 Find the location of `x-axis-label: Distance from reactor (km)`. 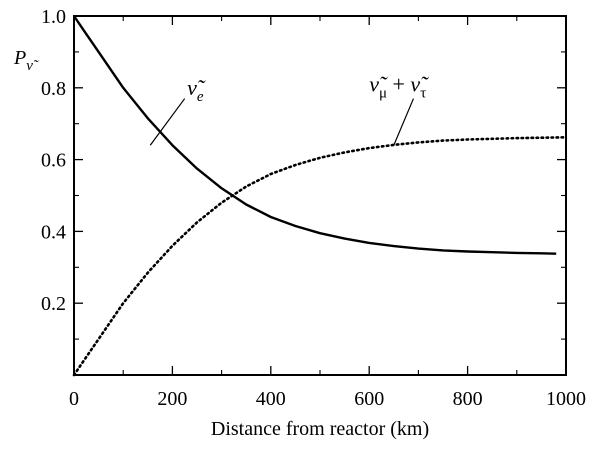

x-axis-label: Distance from reactor (km) is located at coordinates (320, 429).